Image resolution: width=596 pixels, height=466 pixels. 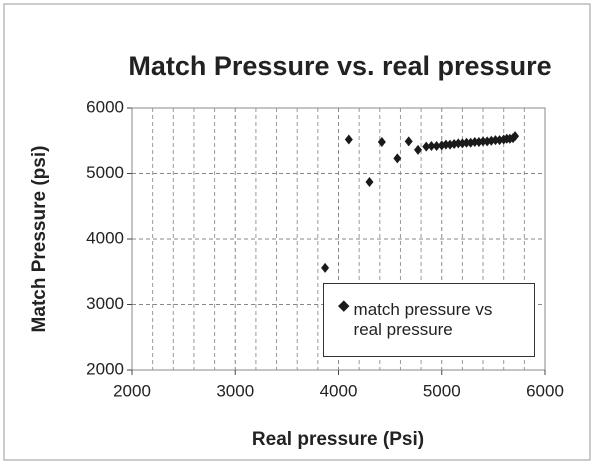 What do you see at coordinates (339, 390) in the screenshot?
I see `x-tick-label: 4000` at bounding box center [339, 390].